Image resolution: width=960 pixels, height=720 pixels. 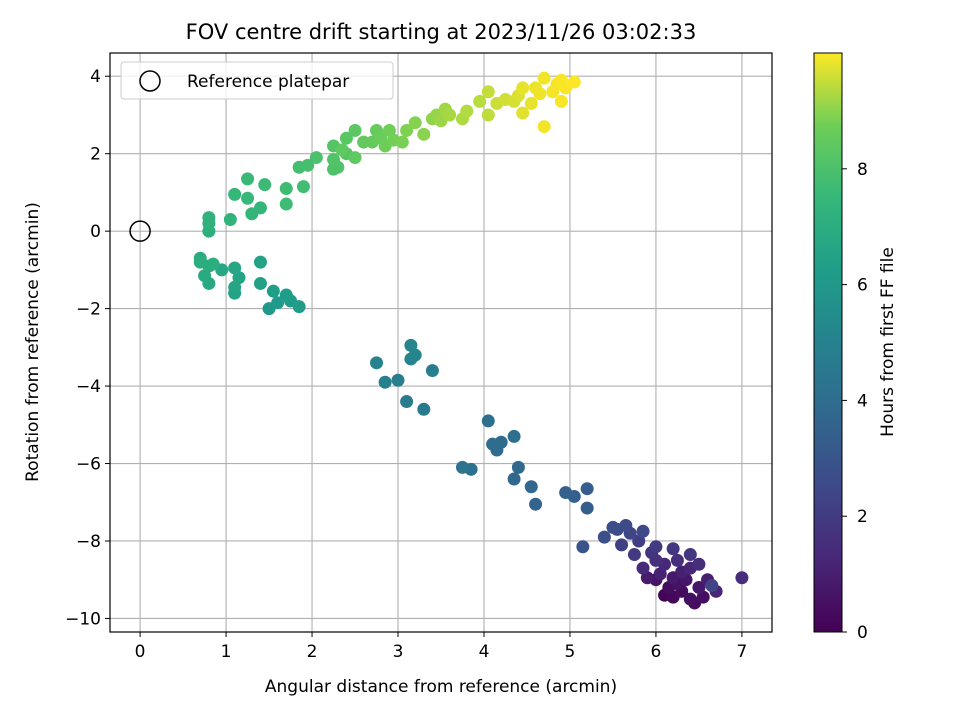 I want to click on reference-point, so click(x=140, y=231).